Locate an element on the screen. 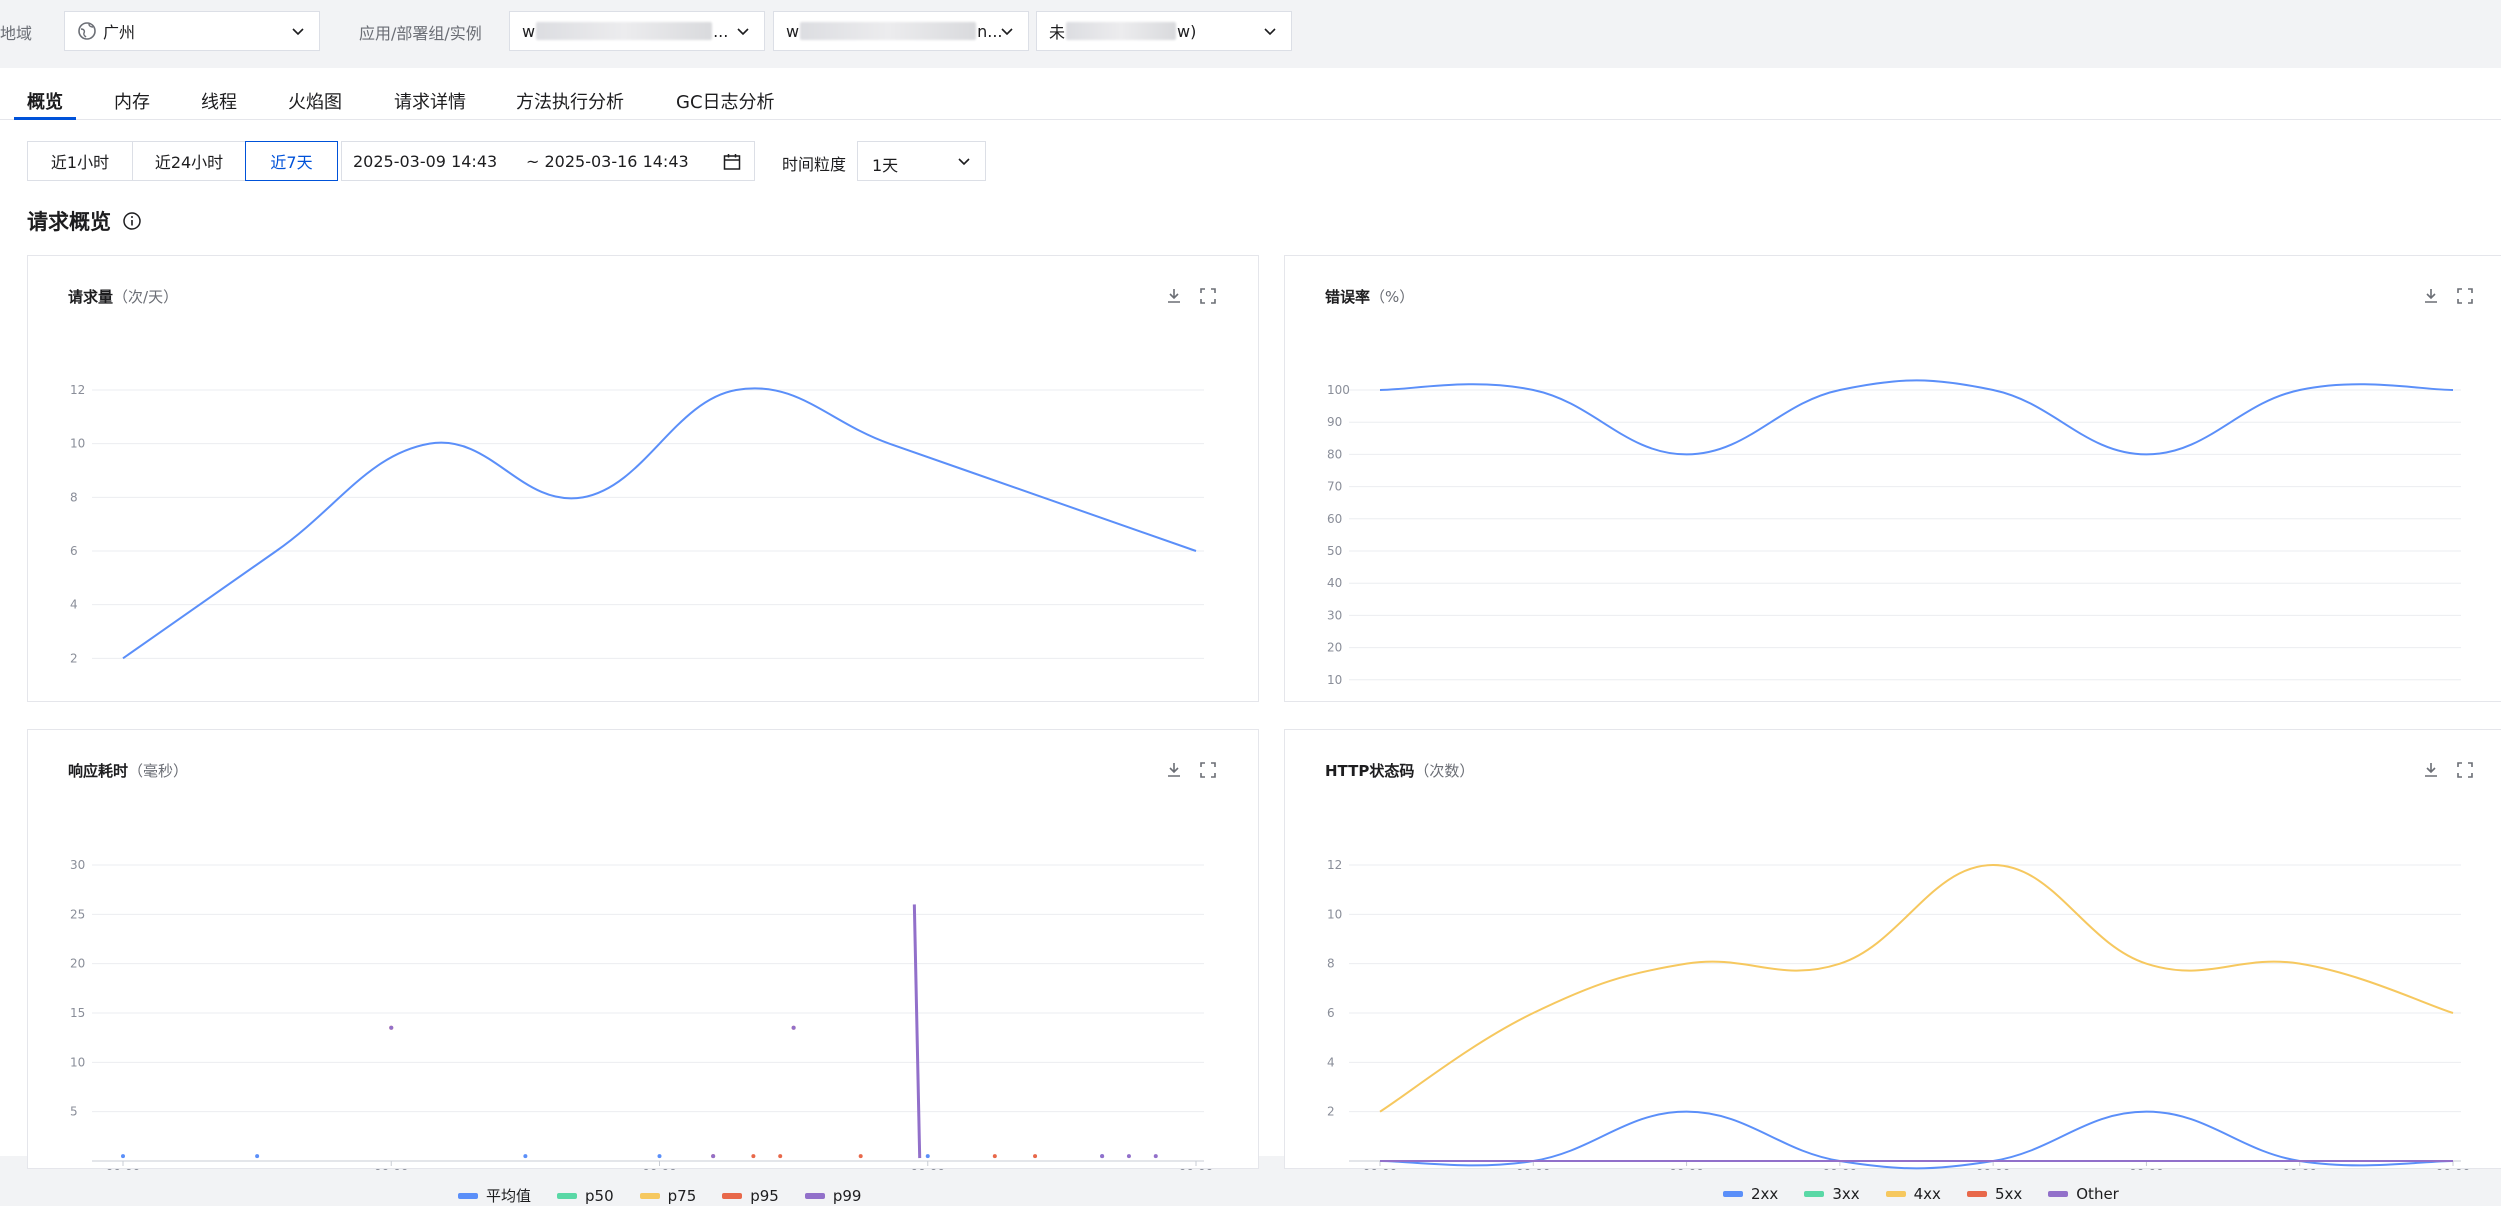 This screenshot has height=1206, width=2501. y-tick-label: 60 is located at coordinates (1334, 519).